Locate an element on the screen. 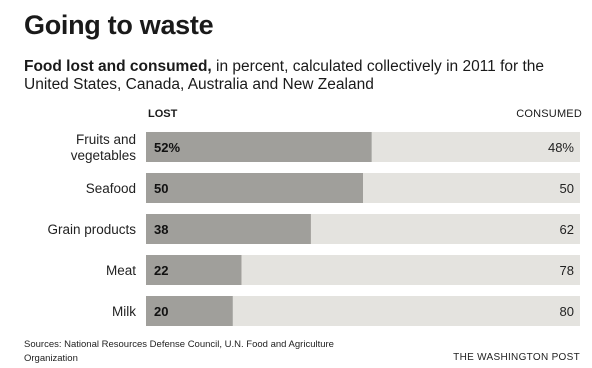 The height and width of the screenshot is (368, 592). category-label: Fruits and is located at coordinates (106, 139).